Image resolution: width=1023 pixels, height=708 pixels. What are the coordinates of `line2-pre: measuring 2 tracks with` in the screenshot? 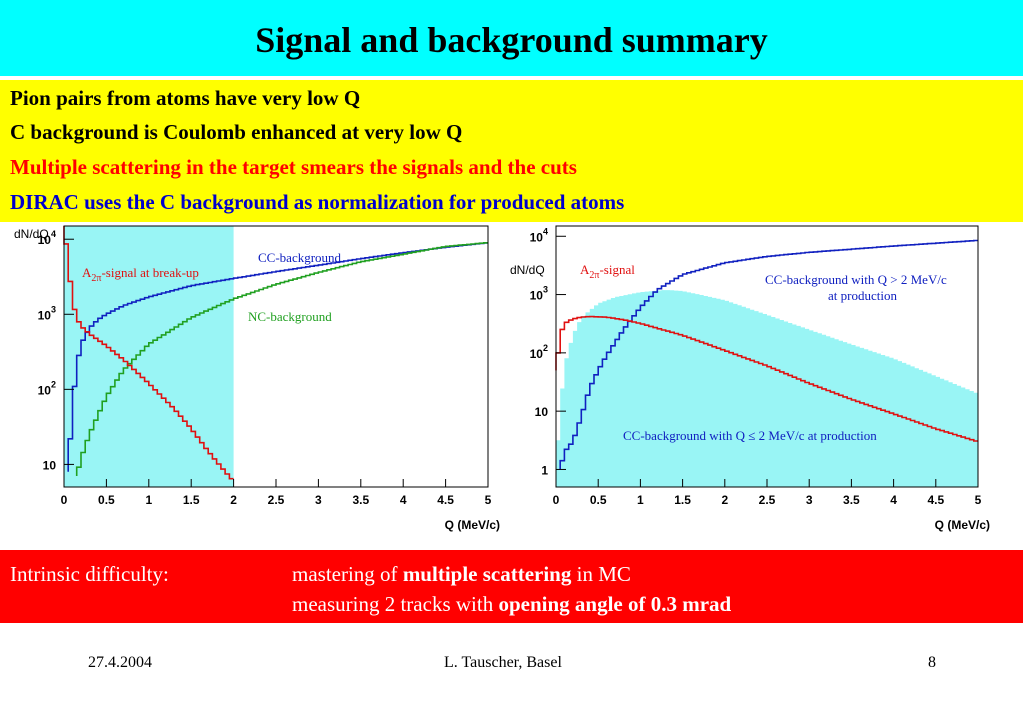 It's located at (395, 604).